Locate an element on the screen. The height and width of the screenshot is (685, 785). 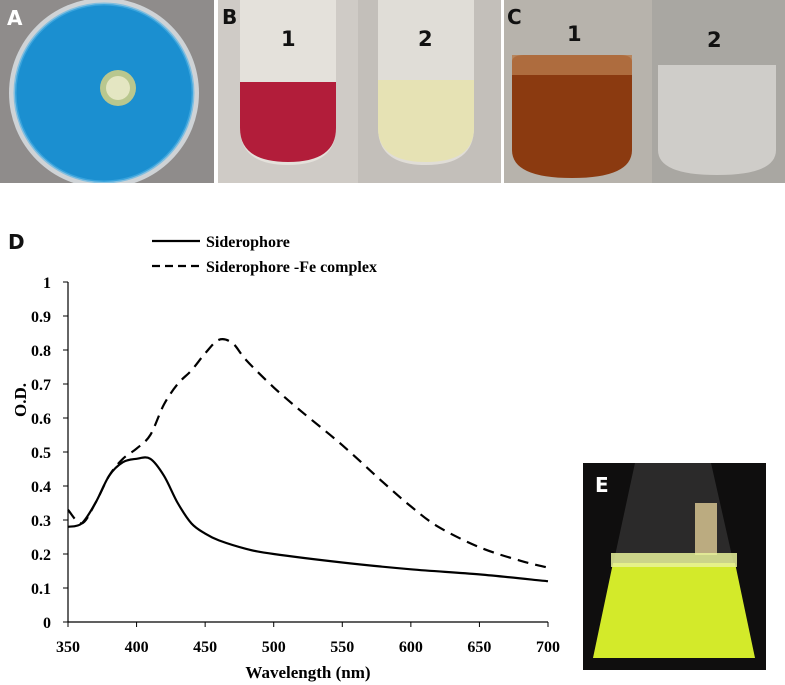
agar-plate-image is located at coordinates (107, 91).